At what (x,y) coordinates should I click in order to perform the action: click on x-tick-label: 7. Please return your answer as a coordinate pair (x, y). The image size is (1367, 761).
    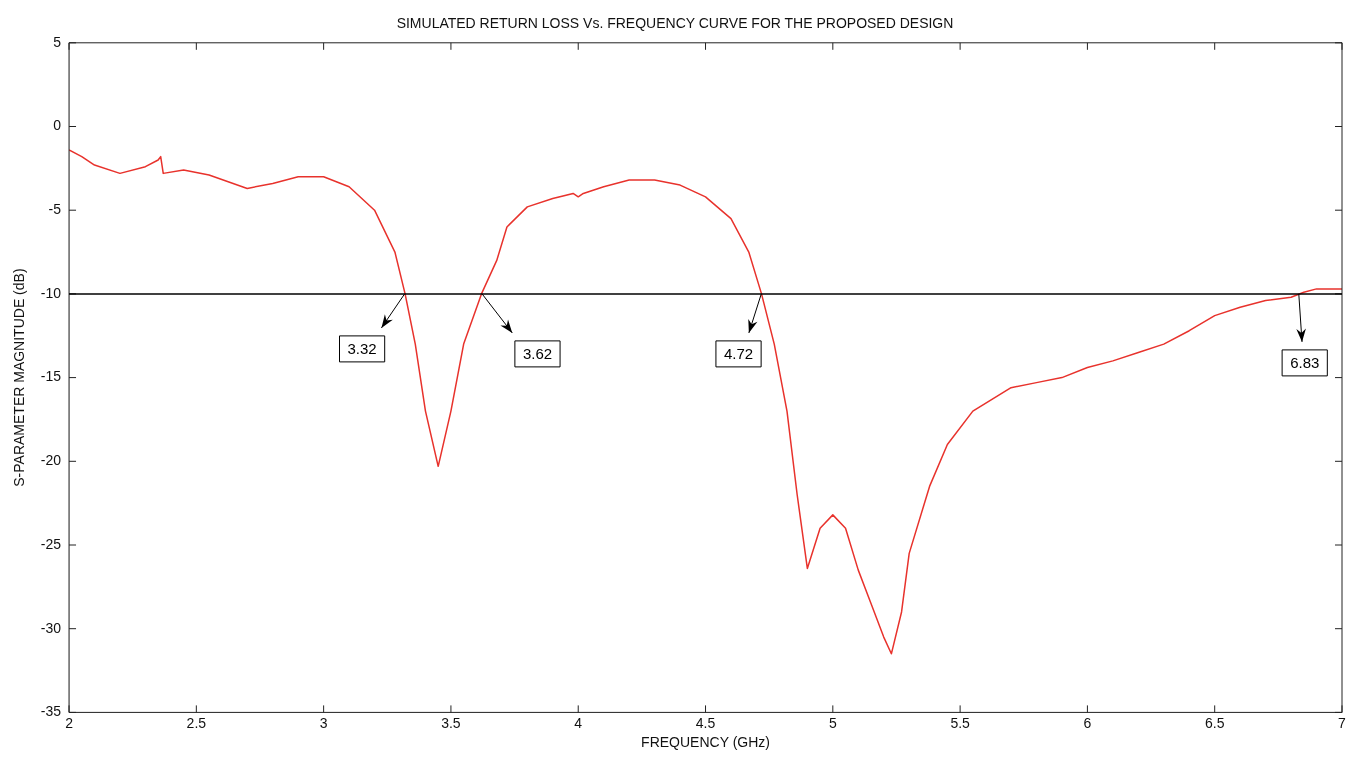
    Looking at the image, I should click on (1342, 722).